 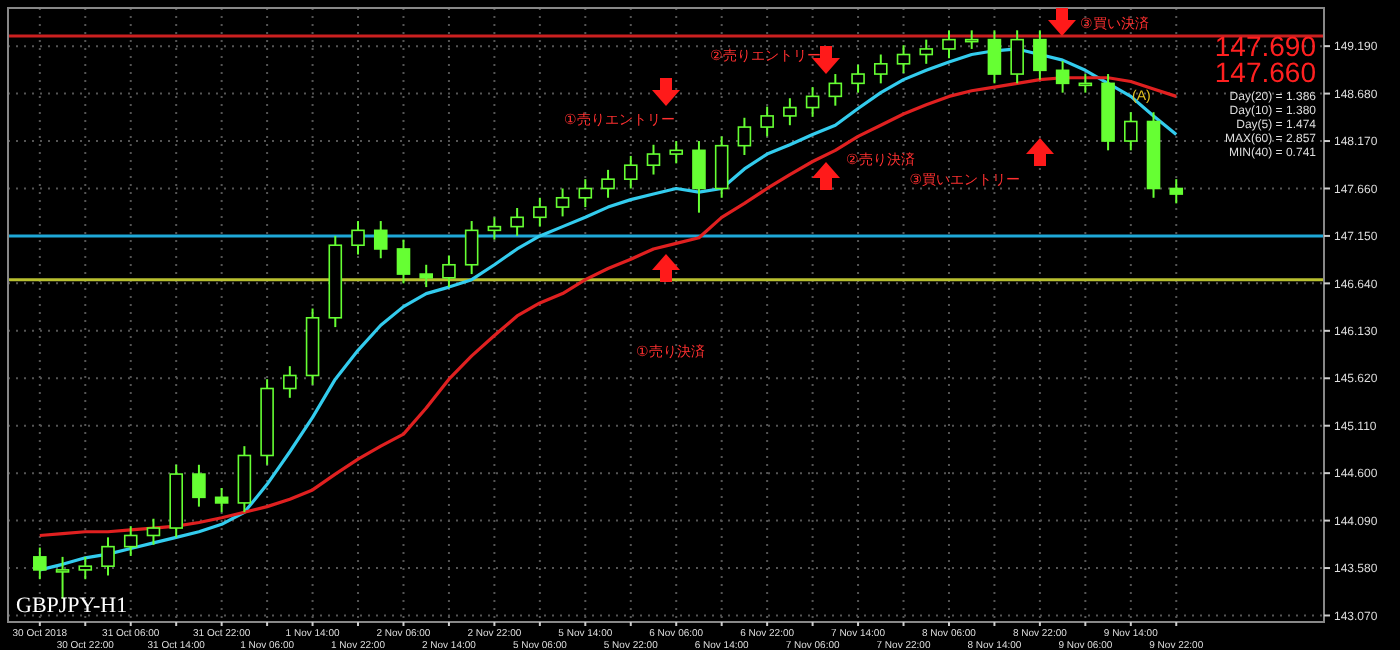 I want to click on annotation: 147.660, so click(x=1265, y=72).